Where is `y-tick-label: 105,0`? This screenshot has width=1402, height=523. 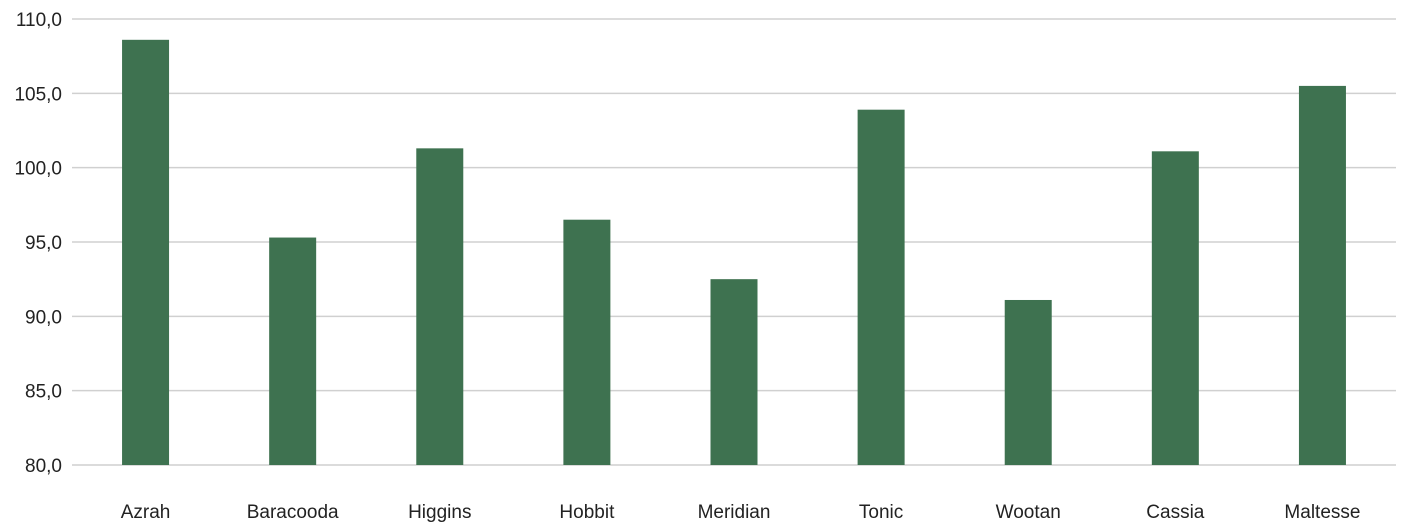
y-tick-label: 105,0 is located at coordinates (38, 94).